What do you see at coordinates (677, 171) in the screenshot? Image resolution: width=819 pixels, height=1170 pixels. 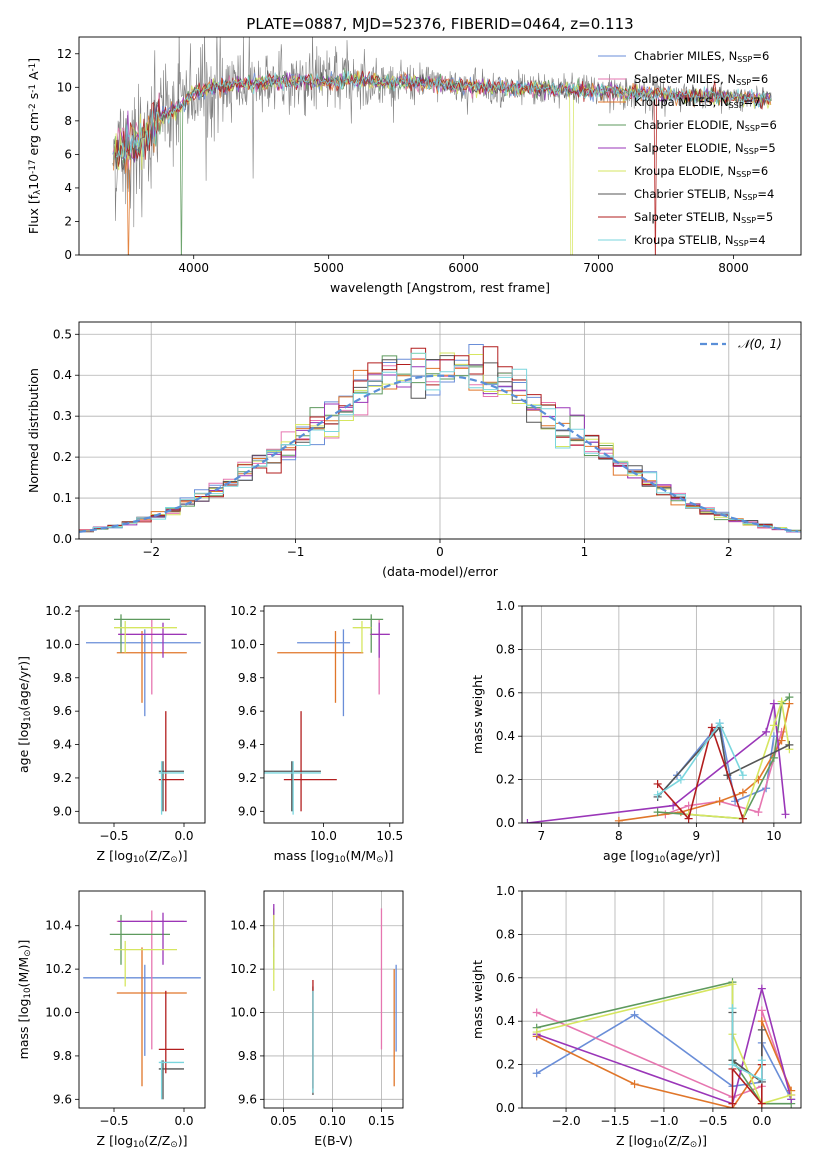 I see `legend-model-name: Kroupa ELODIE` at bounding box center [677, 171].